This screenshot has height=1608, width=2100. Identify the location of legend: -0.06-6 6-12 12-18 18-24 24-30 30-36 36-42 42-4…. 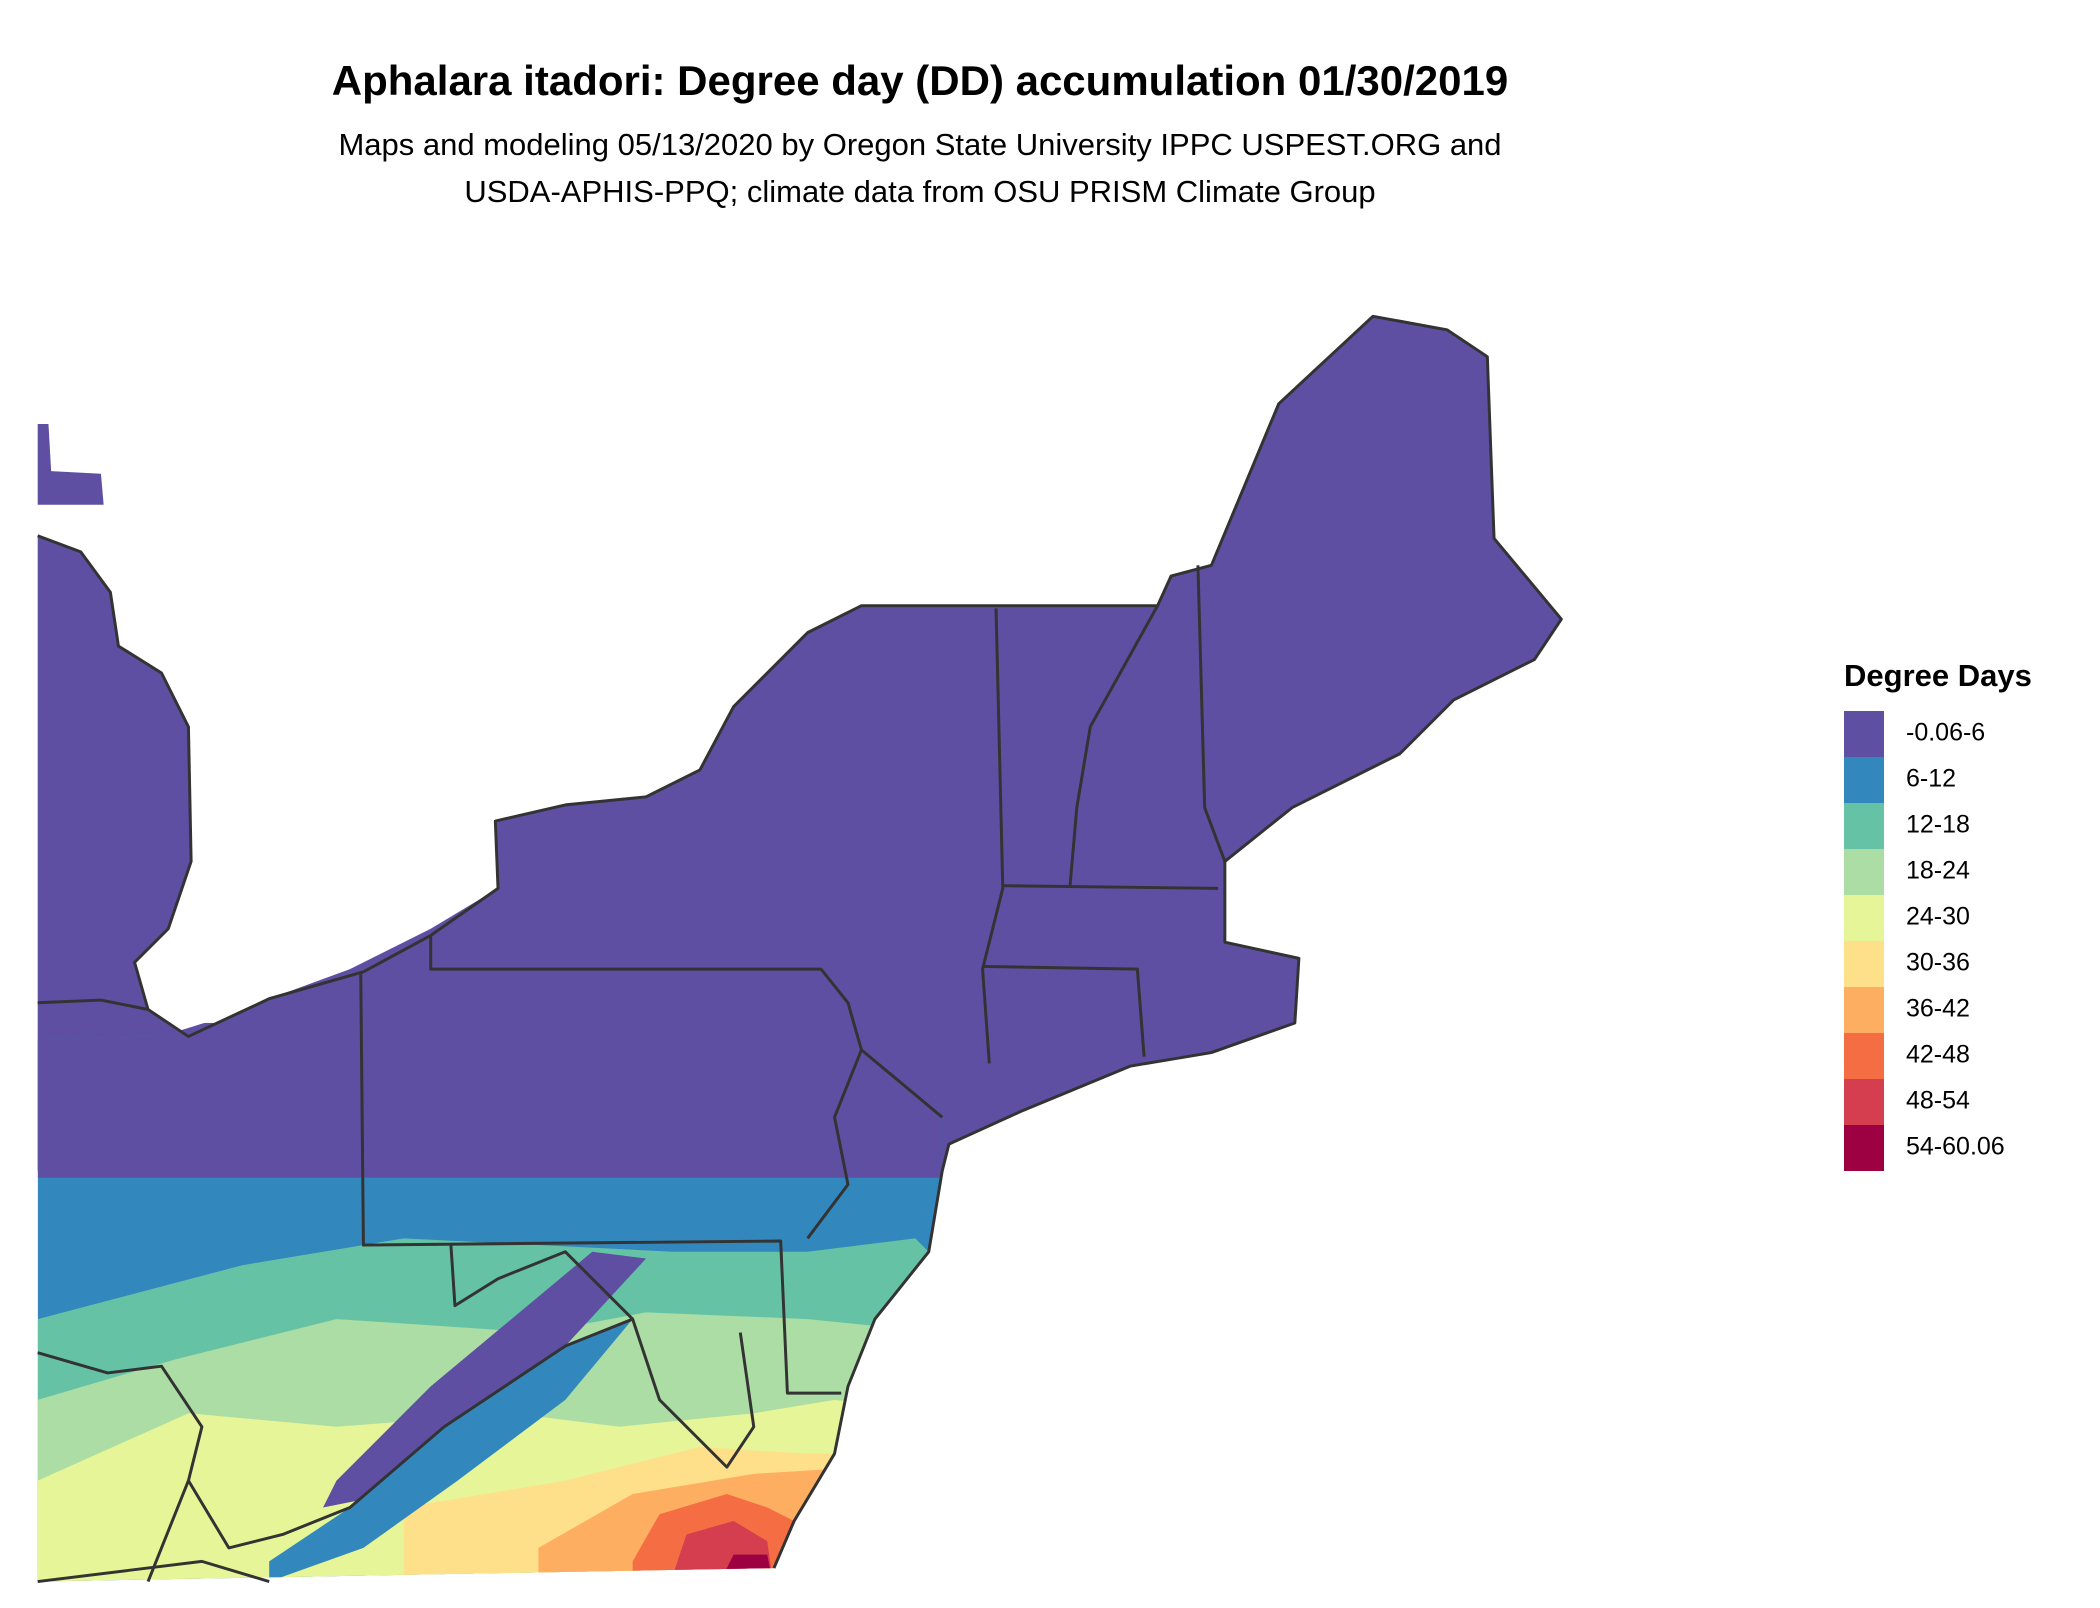
(1924, 941).